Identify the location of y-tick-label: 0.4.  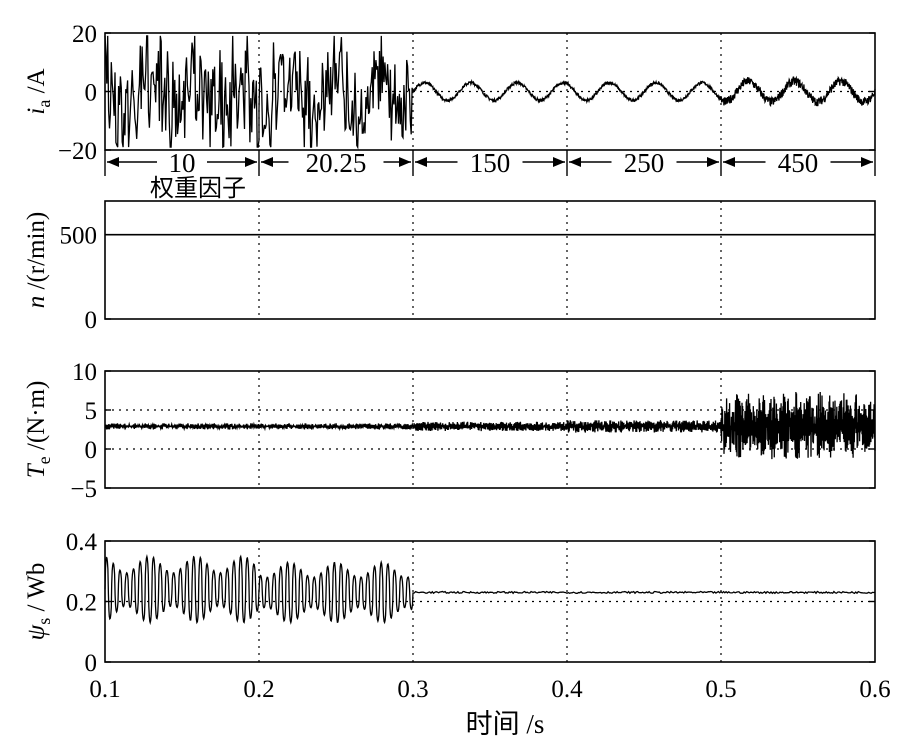
(82, 542).